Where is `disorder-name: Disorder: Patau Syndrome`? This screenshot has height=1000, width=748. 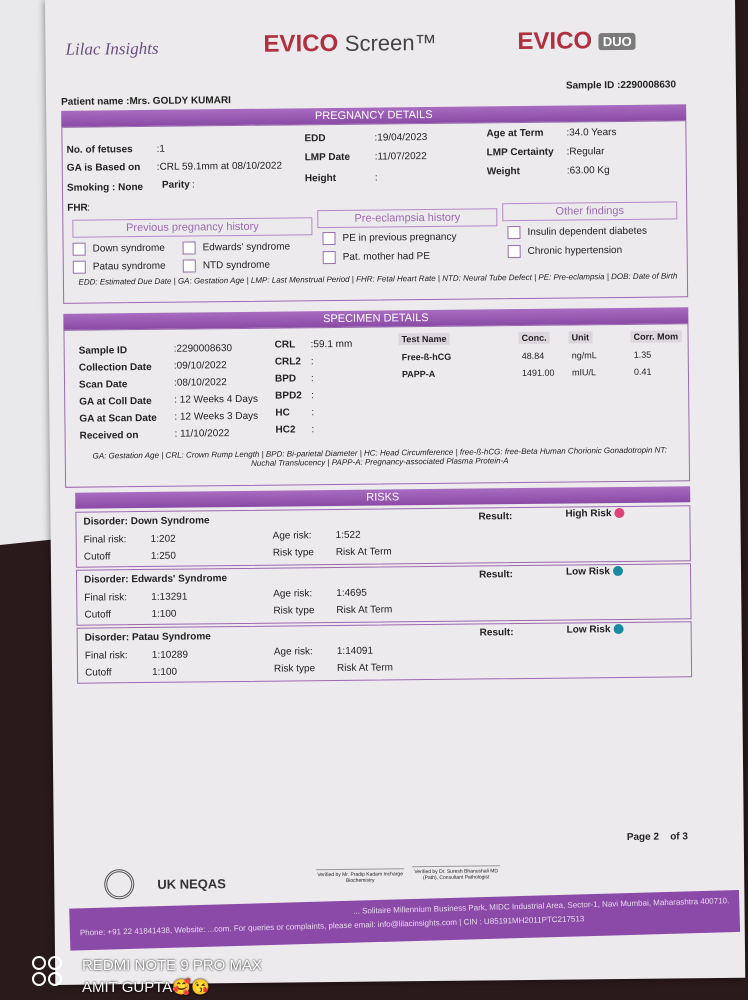
disorder-name: Disorder: Patau Syndrome is located at coordinates (147, 637).